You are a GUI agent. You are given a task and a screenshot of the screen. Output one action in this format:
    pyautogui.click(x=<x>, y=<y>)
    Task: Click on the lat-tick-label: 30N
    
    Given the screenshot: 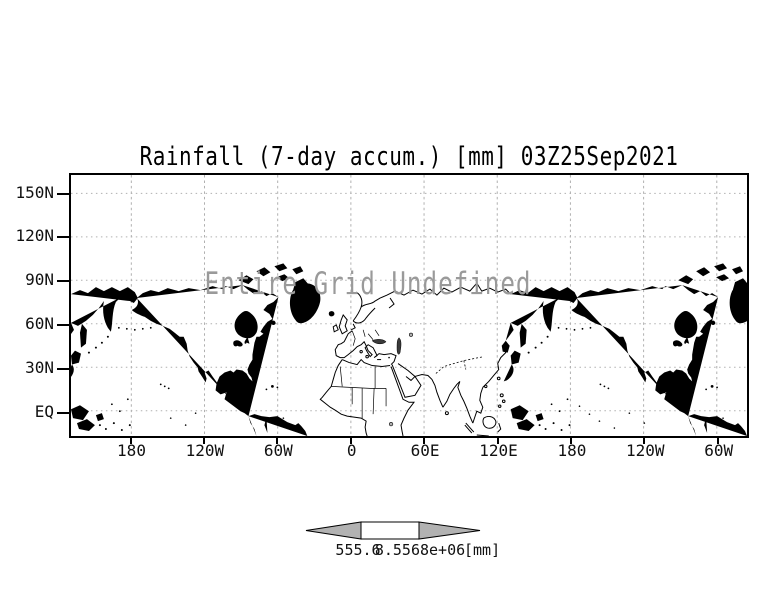 What is the action you would take?
    pyautogui.click(x=39, y=367)
    